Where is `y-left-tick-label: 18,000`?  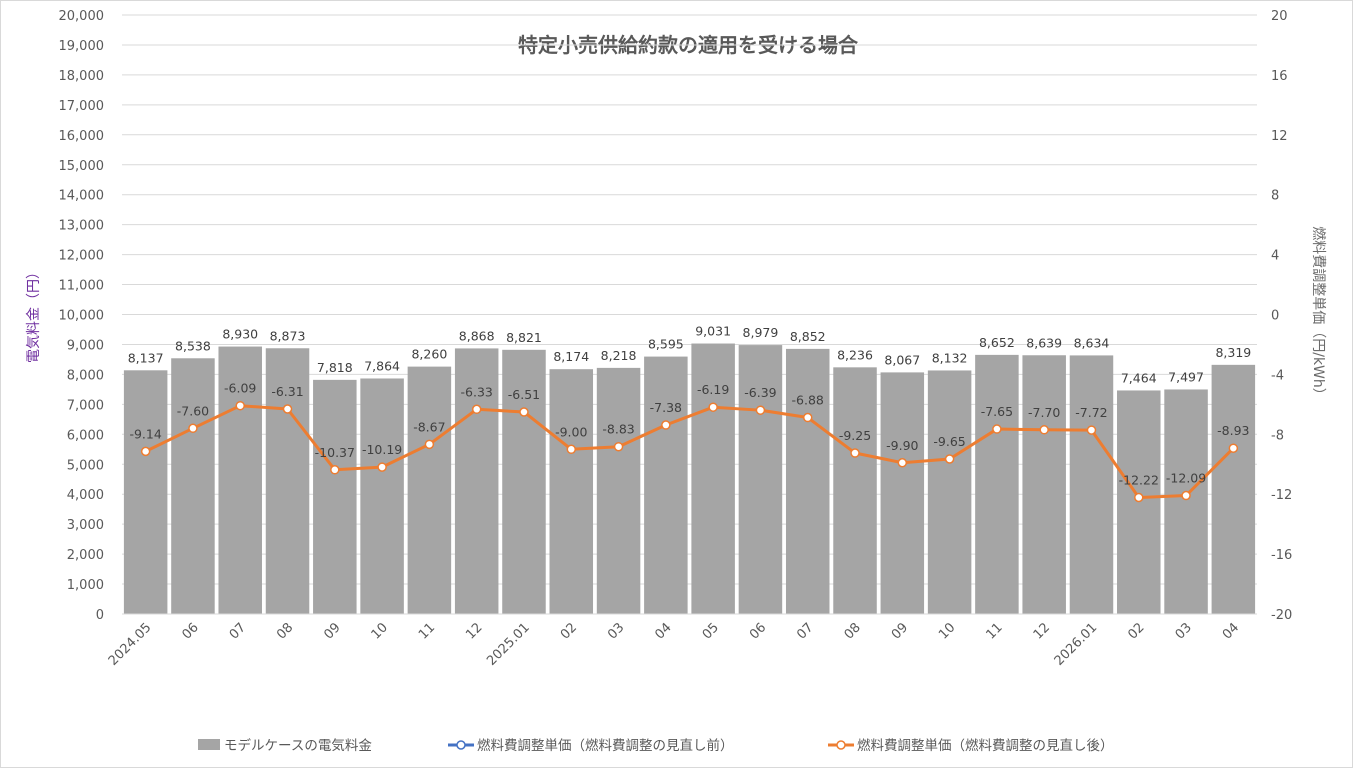
y-left-tick-label: 18,000 is located at coordinates (82, 76).